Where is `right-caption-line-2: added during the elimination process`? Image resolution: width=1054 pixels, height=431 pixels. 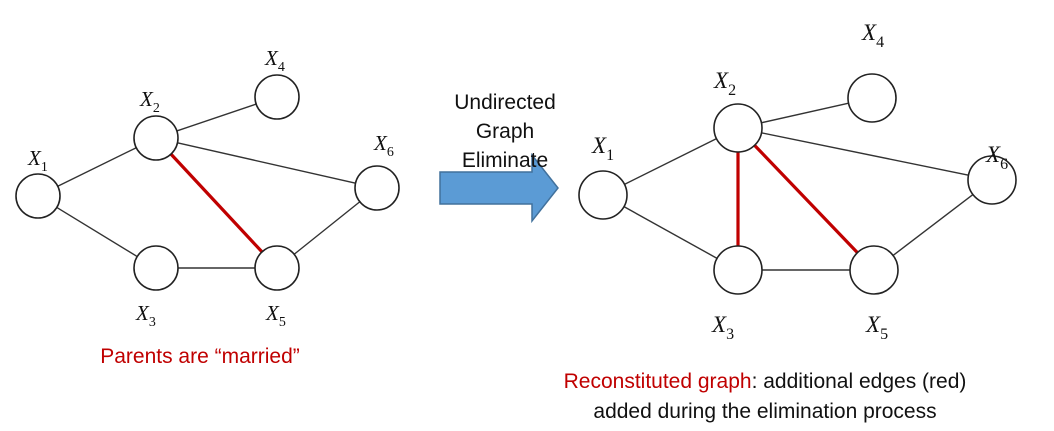 right-caption-line-2: added during the elimination process is located at coordinates (765, 411).